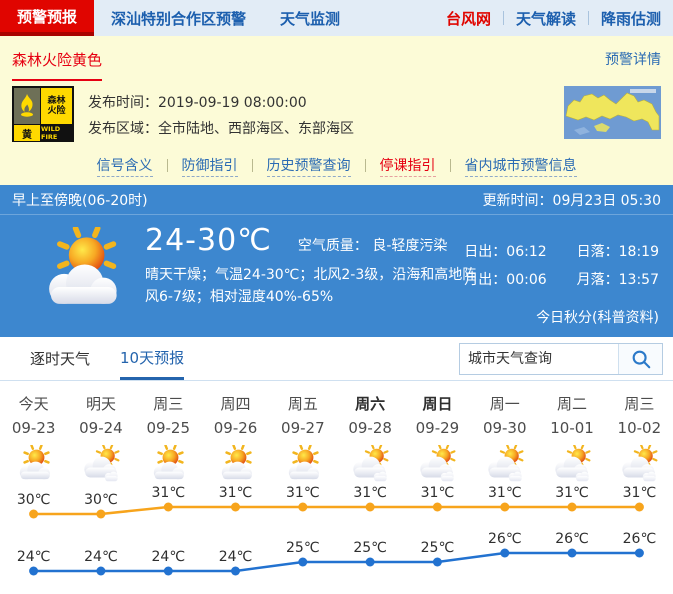  I want to click on sunset: 日落：18:19, so click(617, 252).